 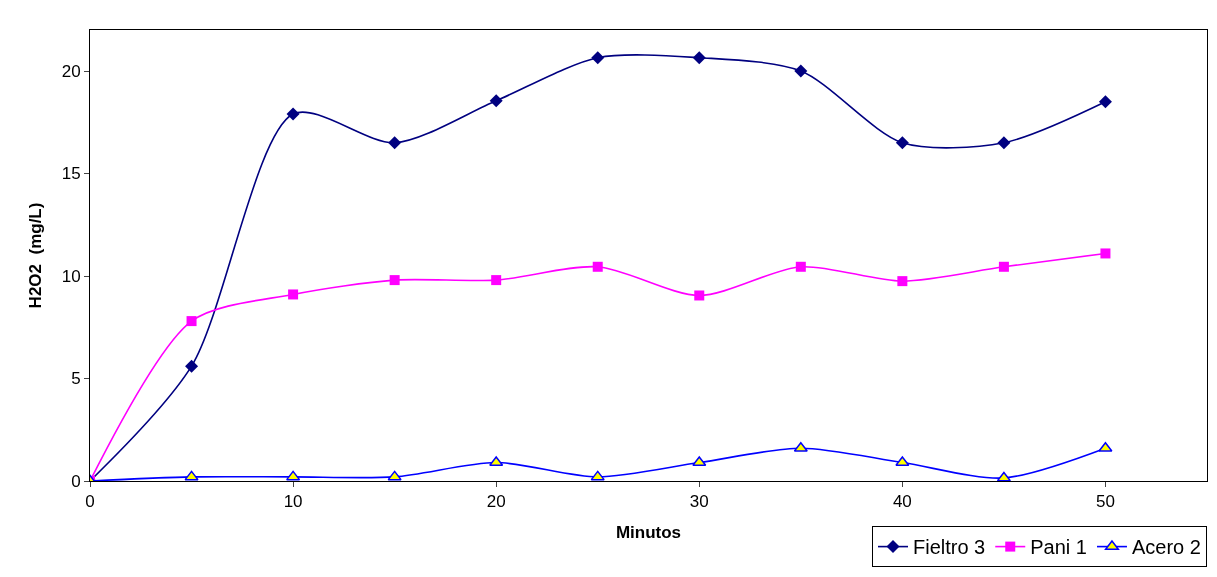 What do you see at coordinates (90, 502) in the screenshot?
I see `x-tick-label: 0` at bounding box center [90, 502].